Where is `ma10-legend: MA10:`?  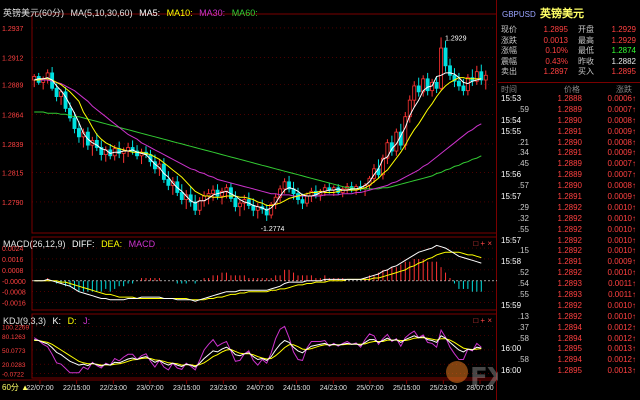
ma10-legend: MA10: is located at coordinates (179, 13).